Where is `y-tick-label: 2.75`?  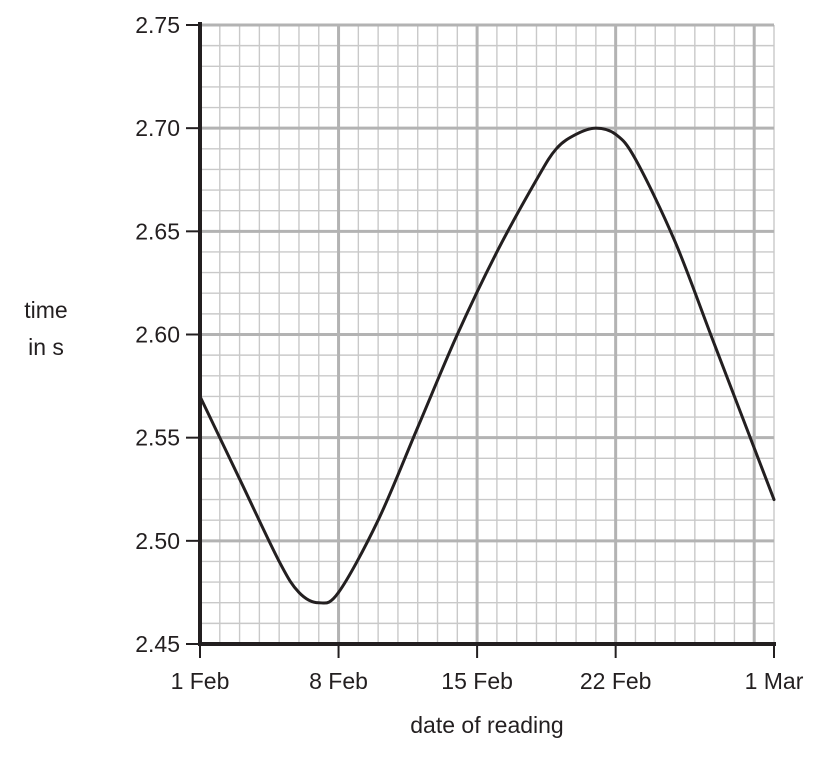
y-tick-label: 2.75 is located at coordinates (157, 25).